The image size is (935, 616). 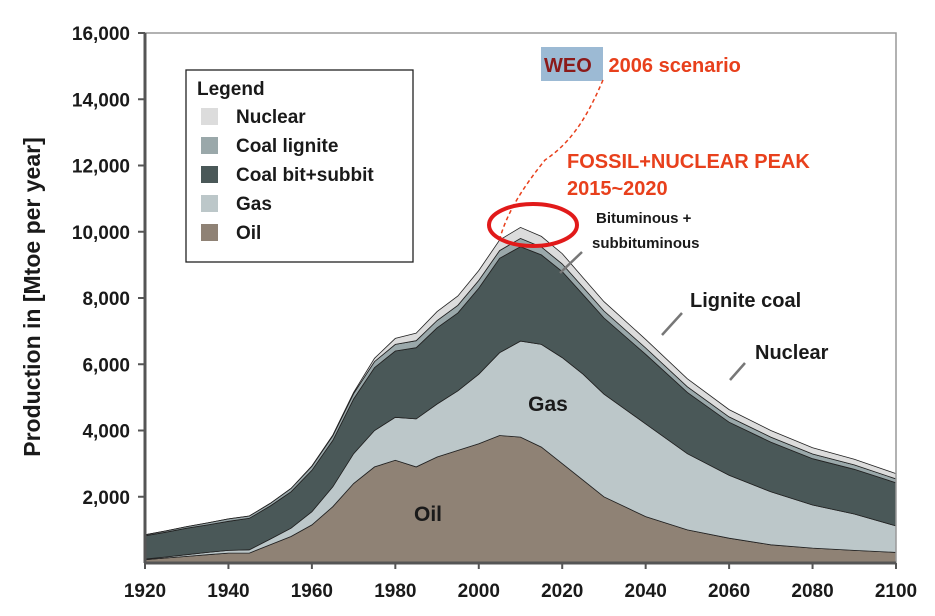 I want to click on legend-entry: Nuclear, so click(x=271, y=117).